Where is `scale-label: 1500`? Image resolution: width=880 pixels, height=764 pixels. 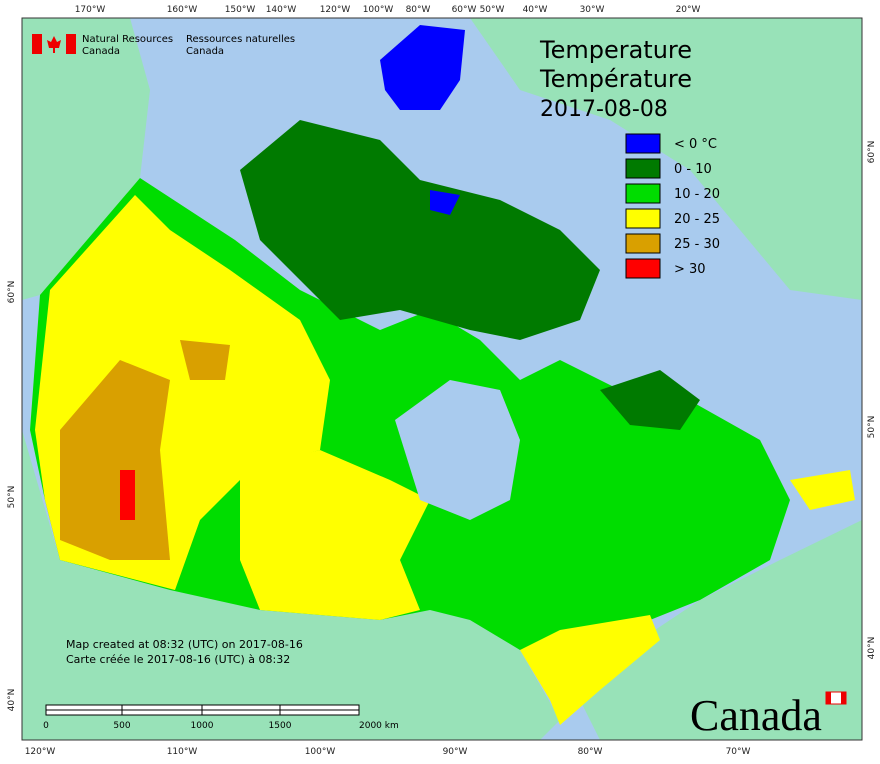
scale-label: 1500 is located at coordinates (280, 726).